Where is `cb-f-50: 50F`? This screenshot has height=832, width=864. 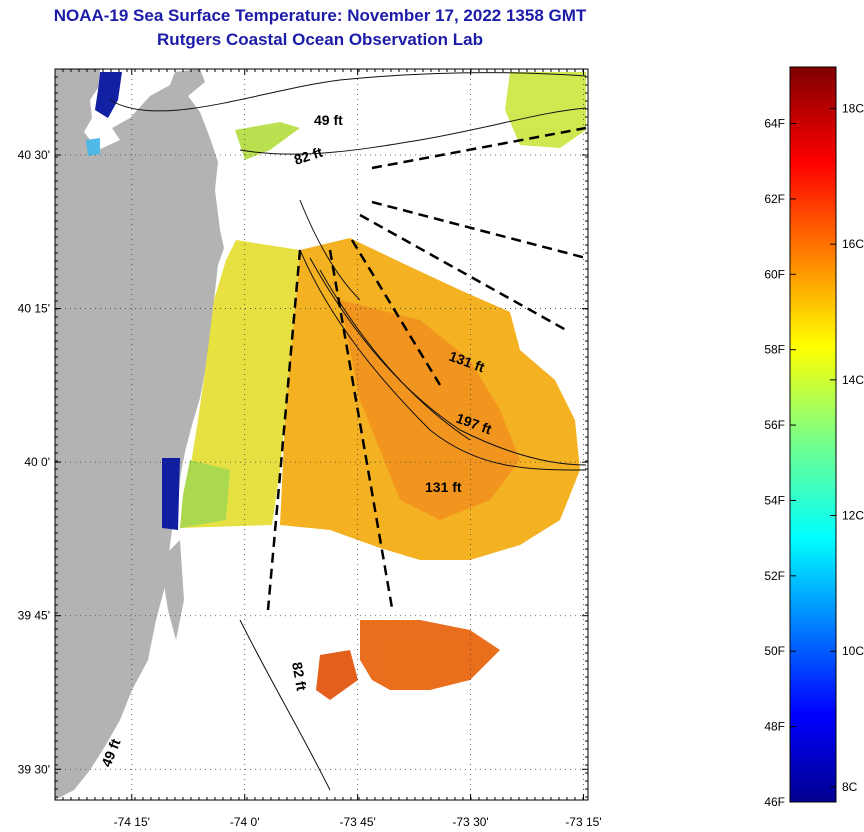 cb-f-50: 50F is located at coordinates (774, 651).